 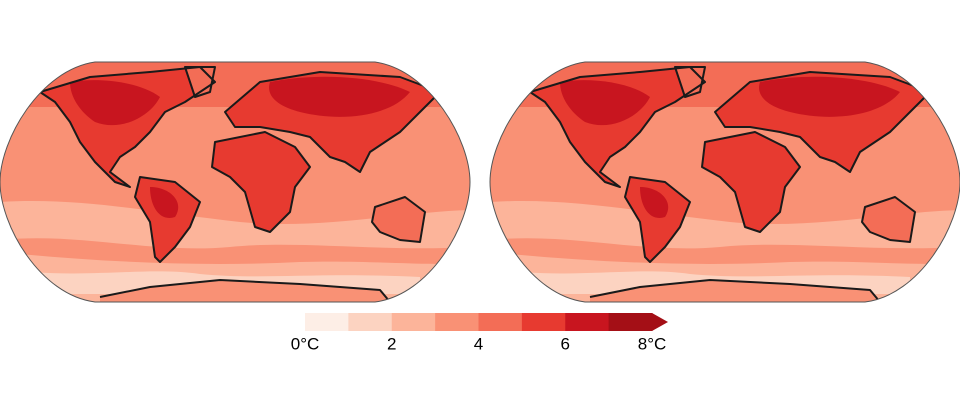 I want to click on colorbar-tick-label: 4, so click(x=478, y=343).